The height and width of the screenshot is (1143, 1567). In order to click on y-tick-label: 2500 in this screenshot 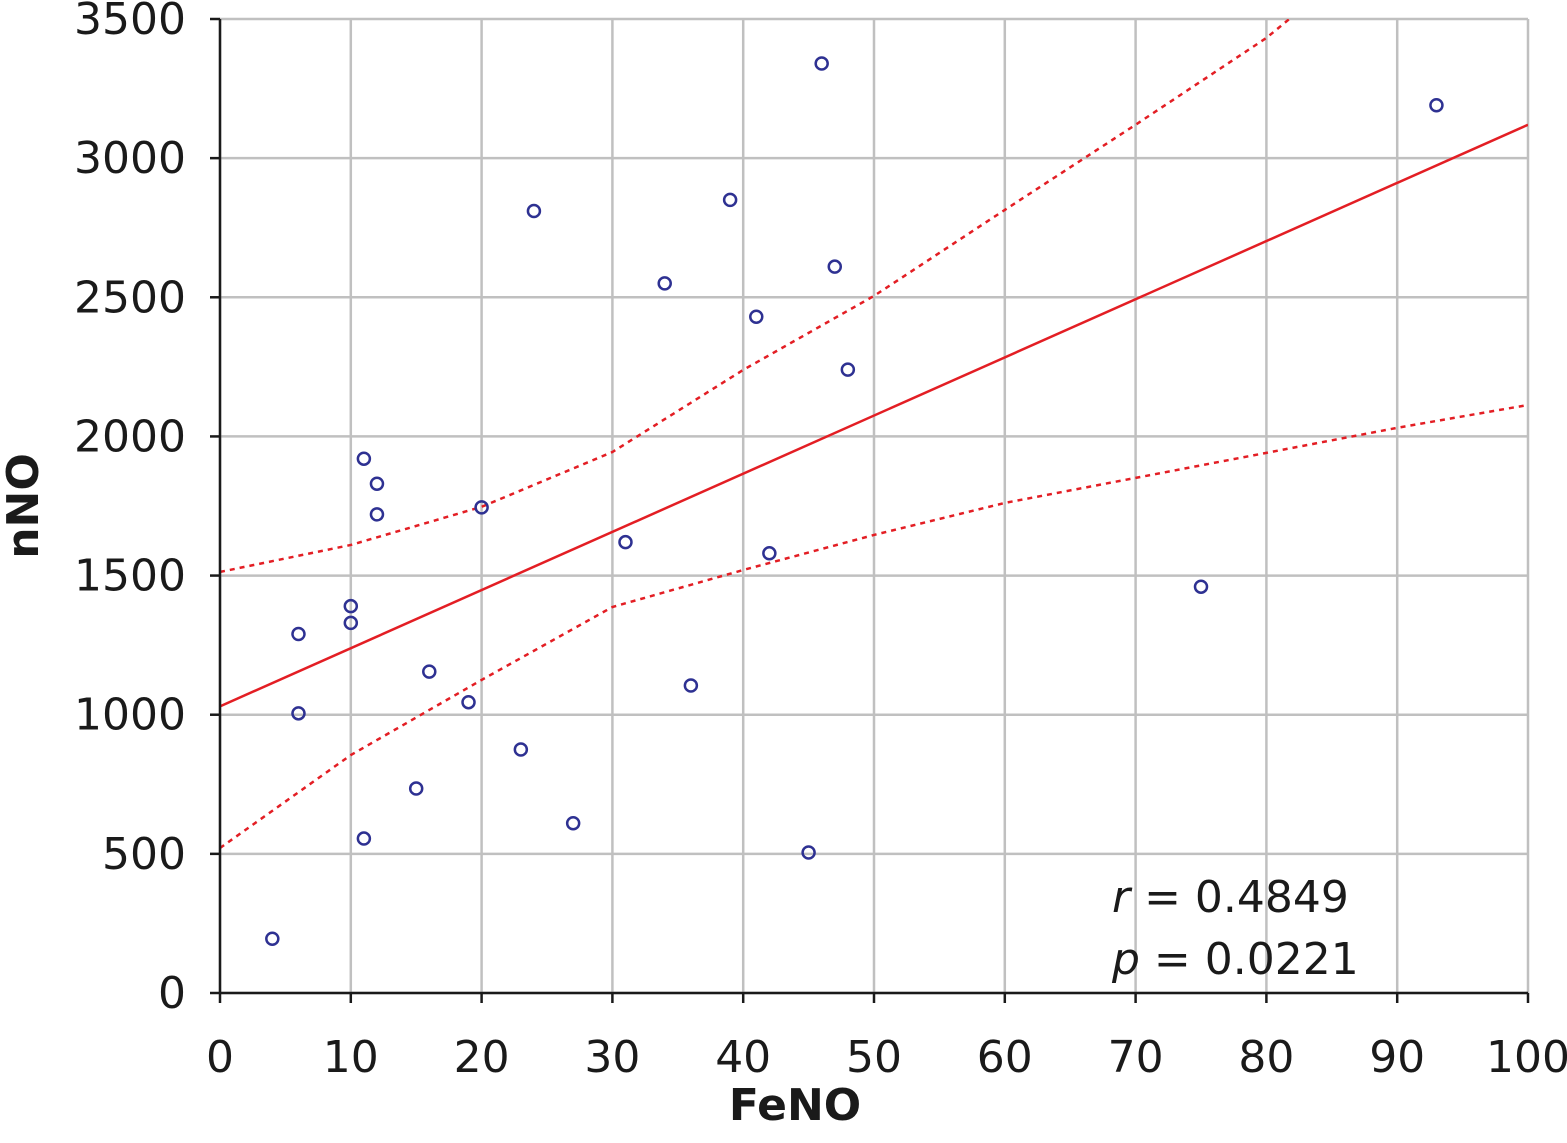, I will do `click(130, 297)`.